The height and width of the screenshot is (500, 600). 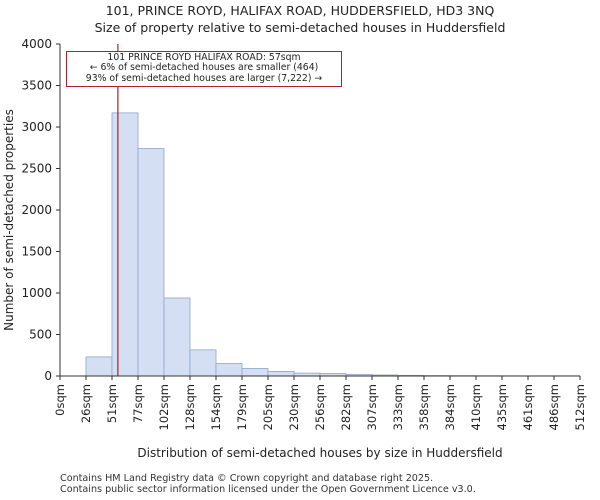 What do you see at coordinates (476, 407) in the screenshot?
I see `x-tick-label: 410sqm` at bounding box center [476, 407].